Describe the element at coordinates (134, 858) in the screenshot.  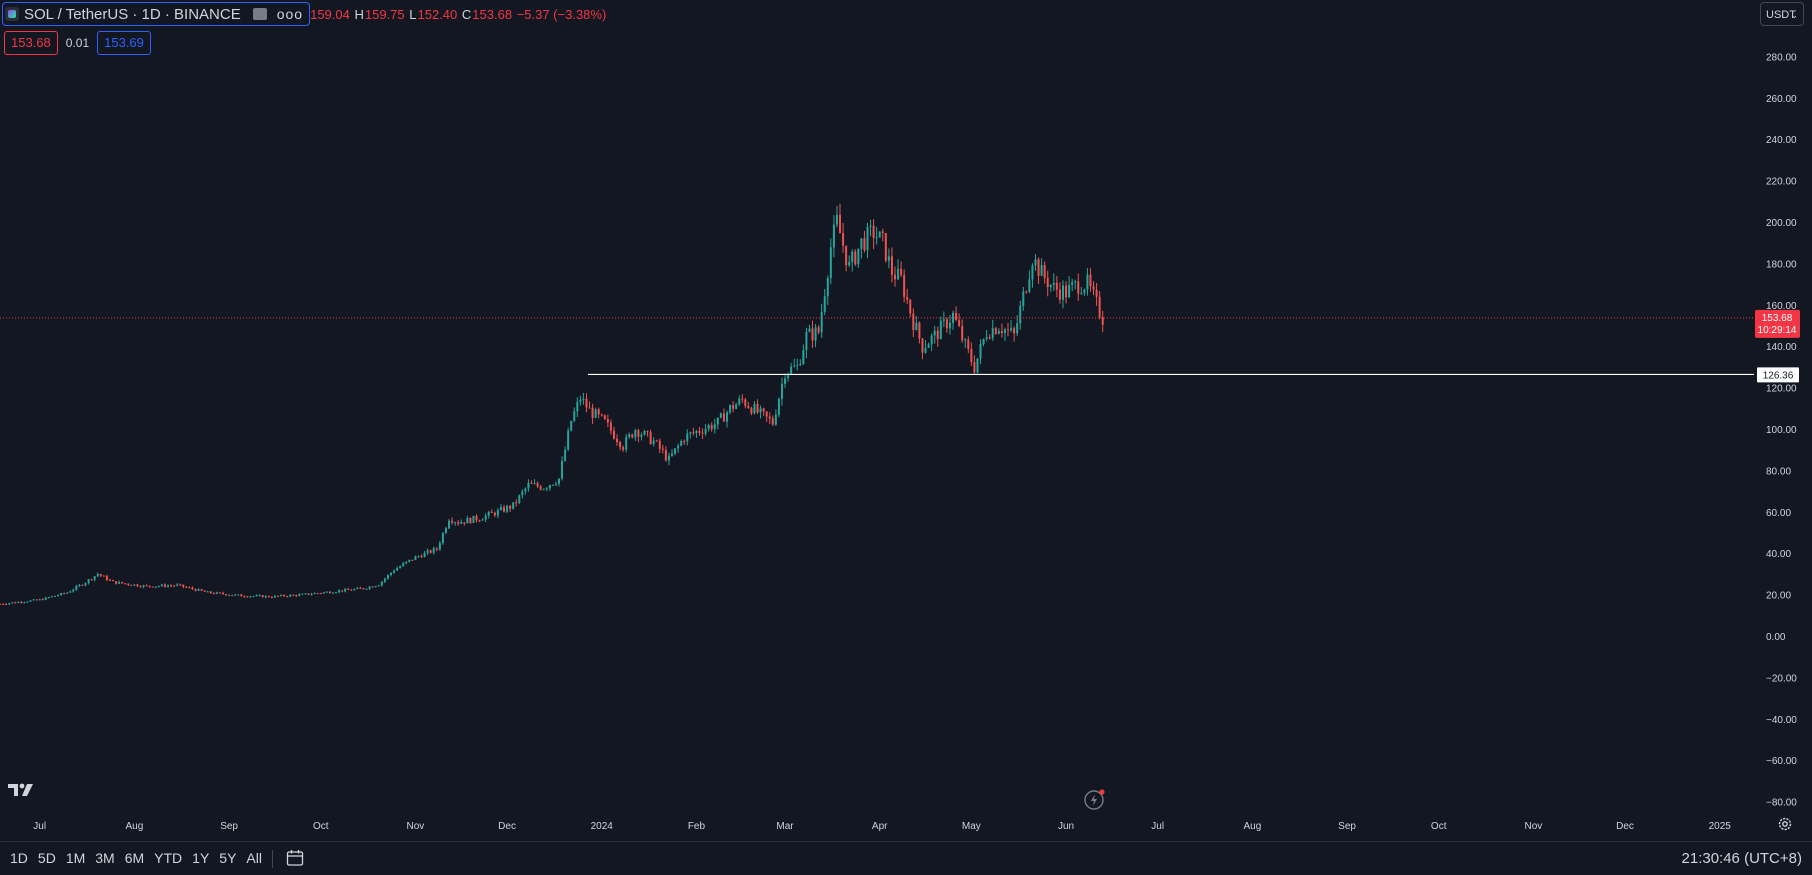
I see `range-6m-button: 6M` at that location.